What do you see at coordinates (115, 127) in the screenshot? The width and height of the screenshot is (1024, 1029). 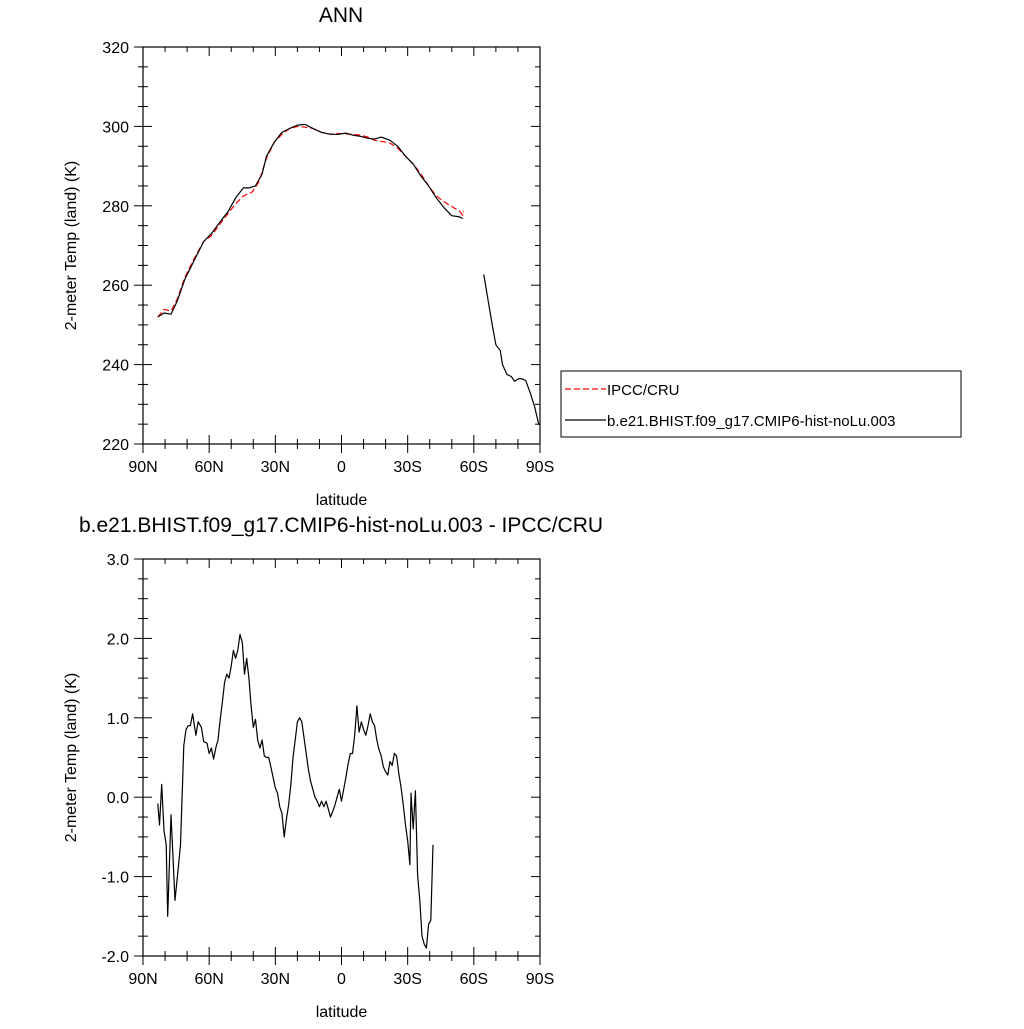 I see `y-tick-label: 300` at bounding box center [115, 127].